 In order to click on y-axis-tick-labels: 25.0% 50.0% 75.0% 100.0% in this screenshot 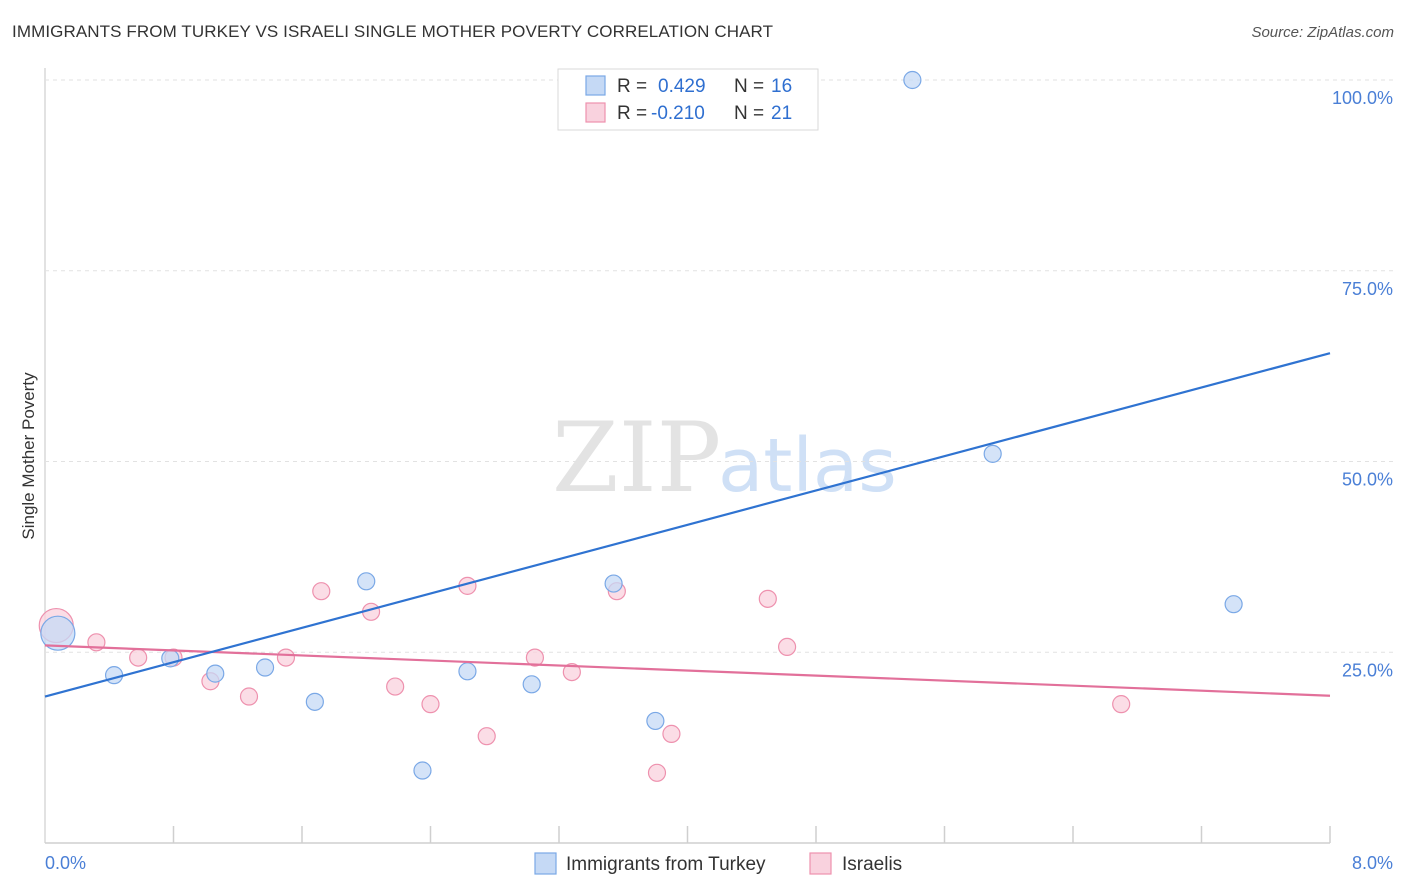, I will do `click(1362, 384)`.